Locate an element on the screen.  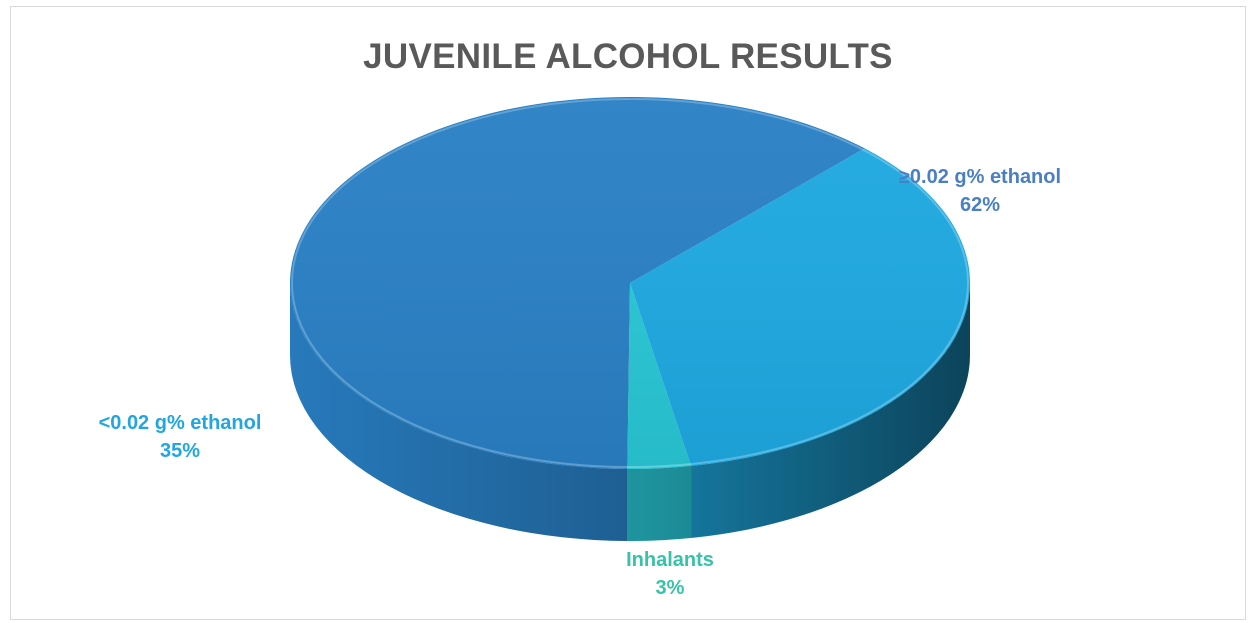
label-value: 62% is located at coordinates (980, 205).